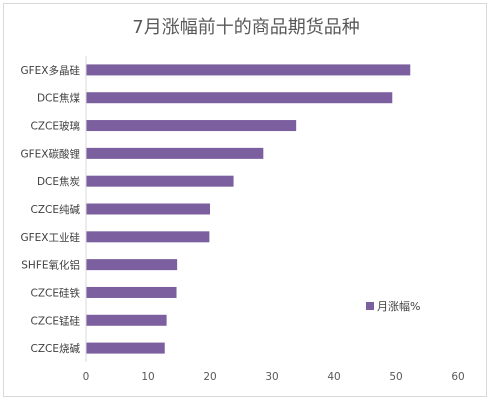  Describe the element at coordinates (245, 27) in the screenshot. I see `chart-title: 7月涨幅前十的商品期货品种` at that location.